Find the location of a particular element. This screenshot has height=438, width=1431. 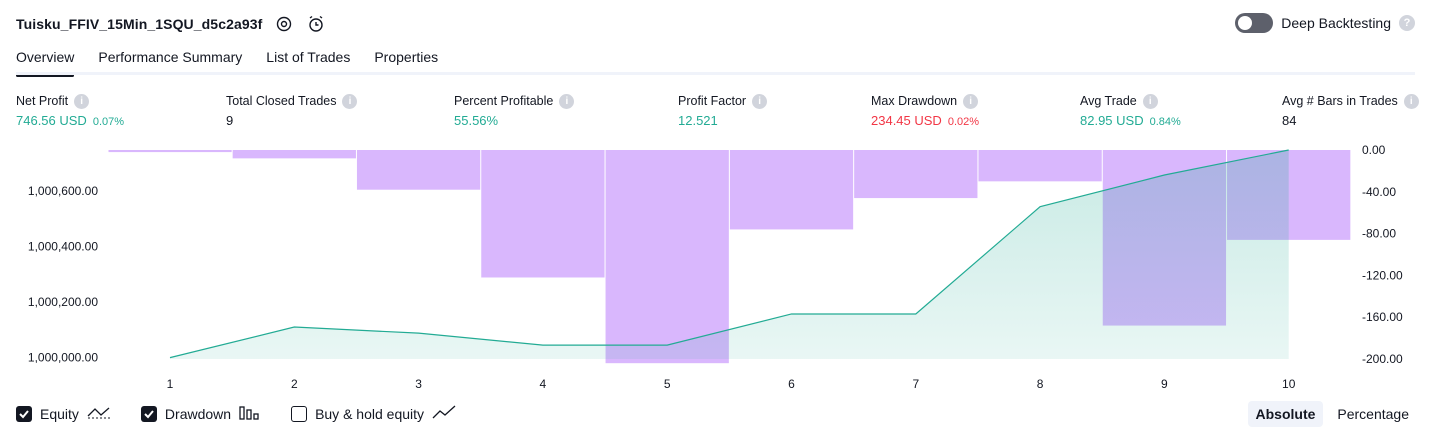

metric-value: 82.95 USD is located at coordinates (1112, 120).